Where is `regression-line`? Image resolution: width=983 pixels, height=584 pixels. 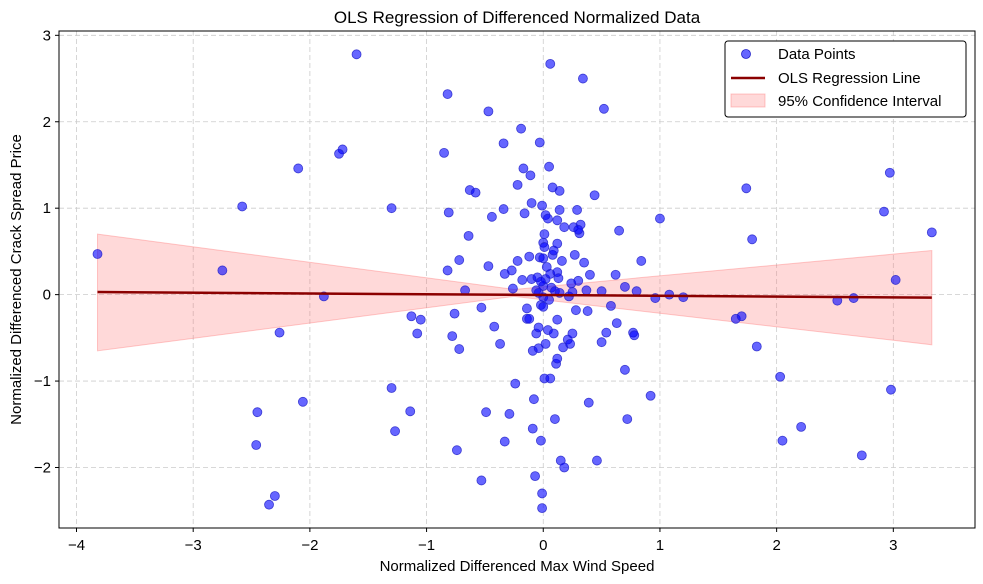
regression-line is located at coordinates (514, 294).